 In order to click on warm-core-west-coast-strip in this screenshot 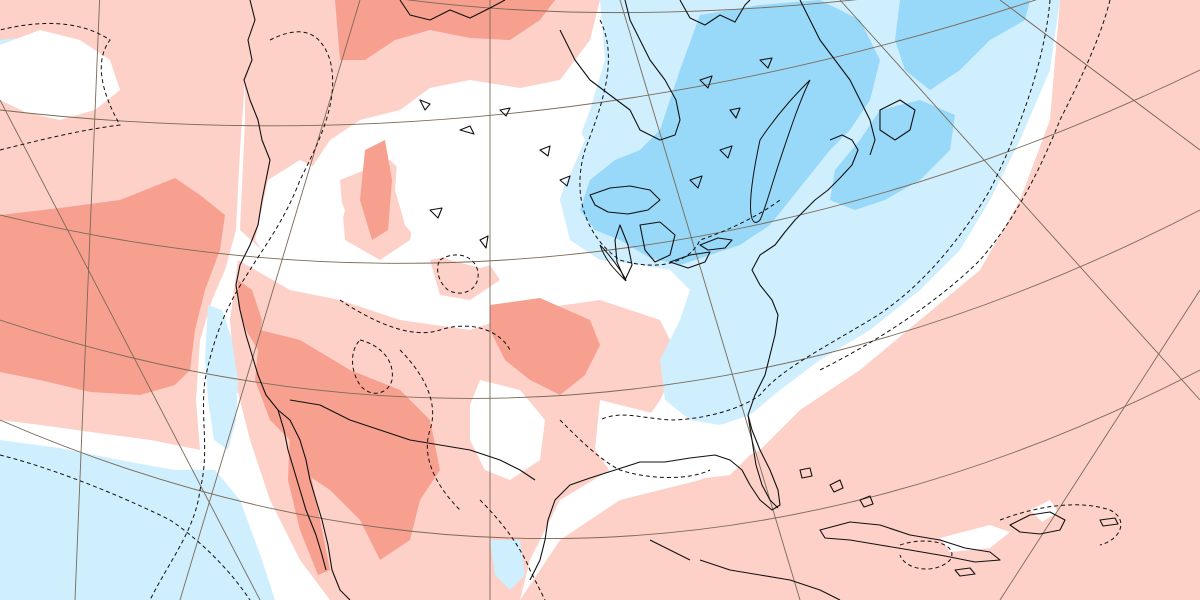, I will do `click(250, 315)`.